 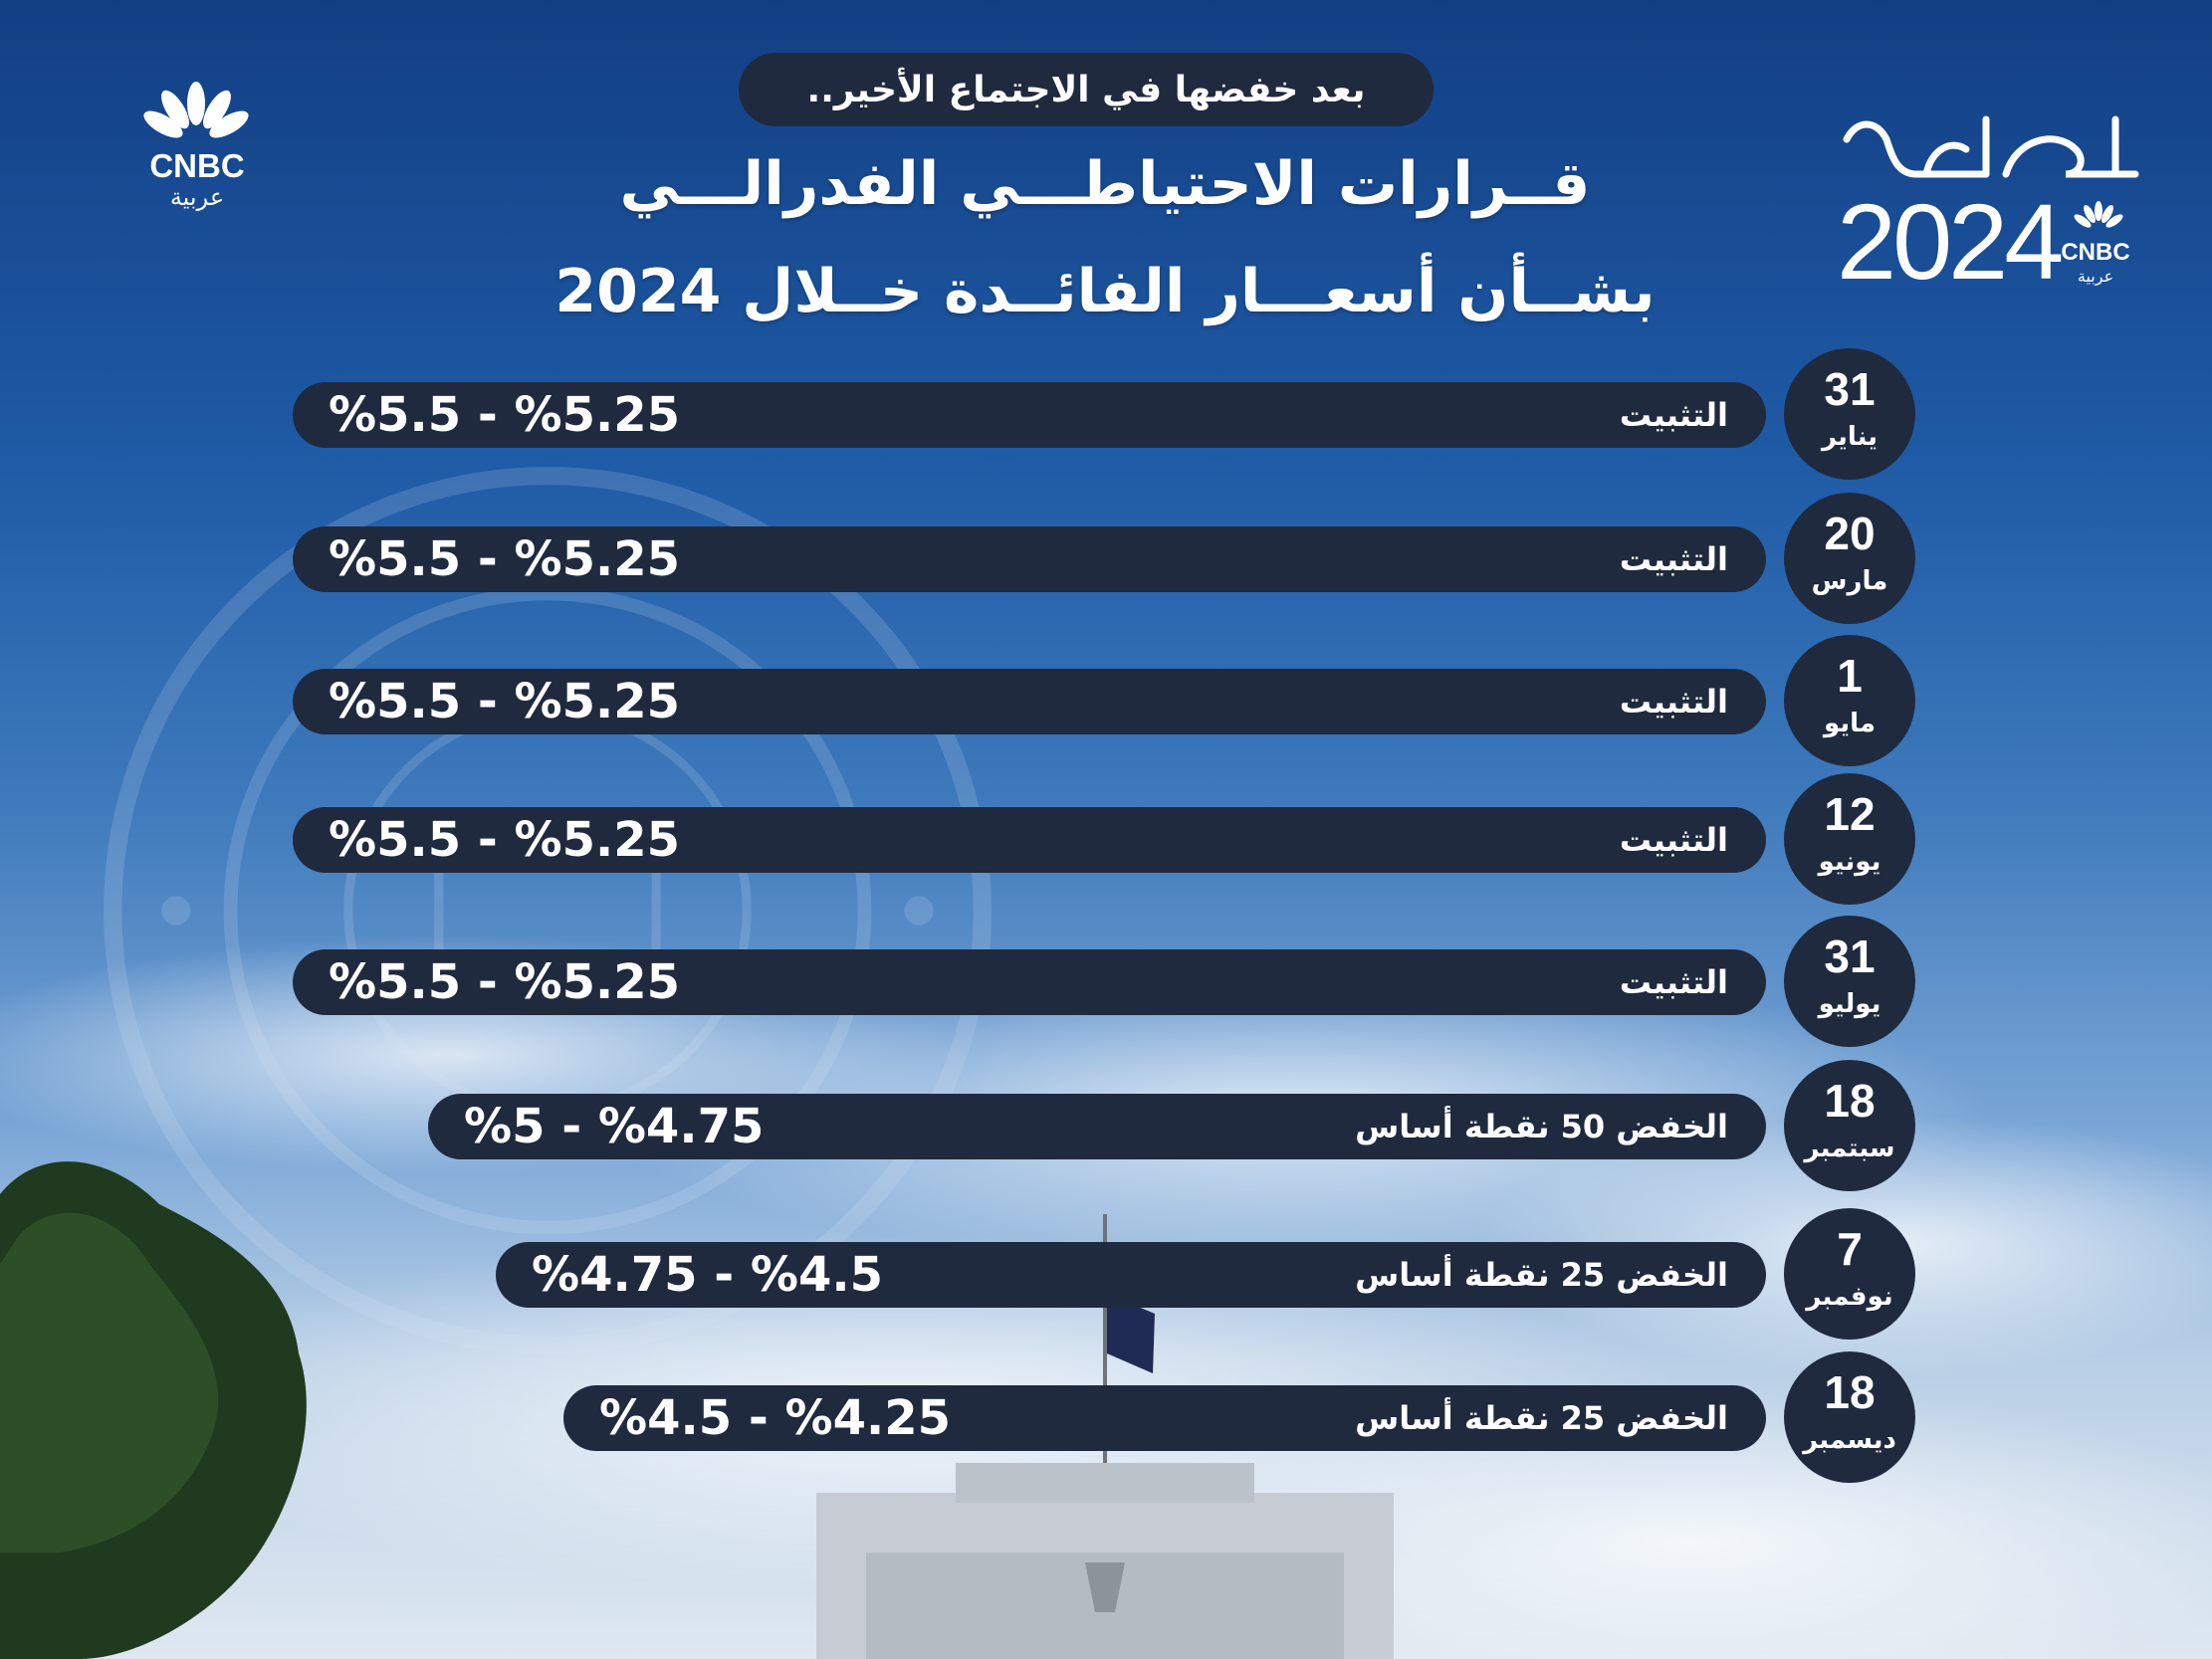 I want to click on date-month: ديسمبر, so click(x=1849, y=1440).